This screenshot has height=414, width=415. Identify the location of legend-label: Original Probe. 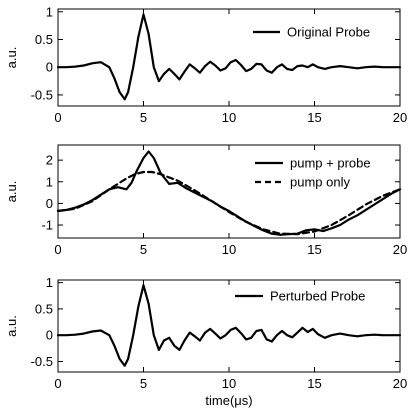
(328, 32).